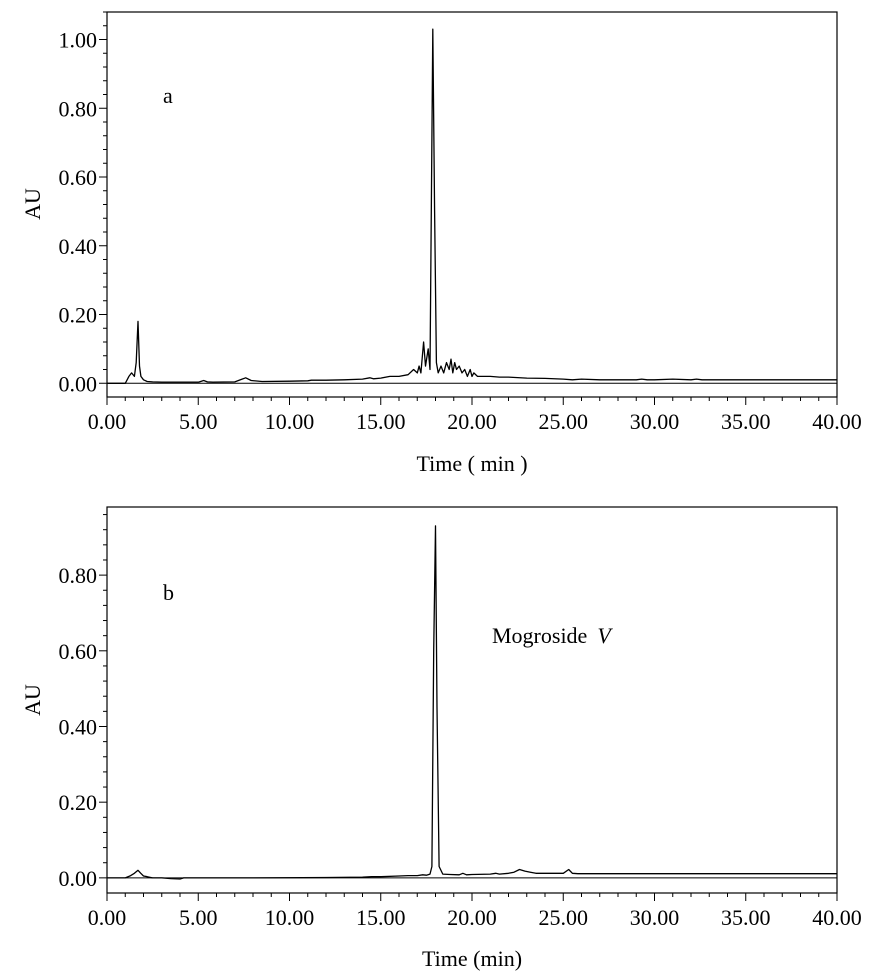  I want to click on y-tick-label: 1.00, so click(78, 40).